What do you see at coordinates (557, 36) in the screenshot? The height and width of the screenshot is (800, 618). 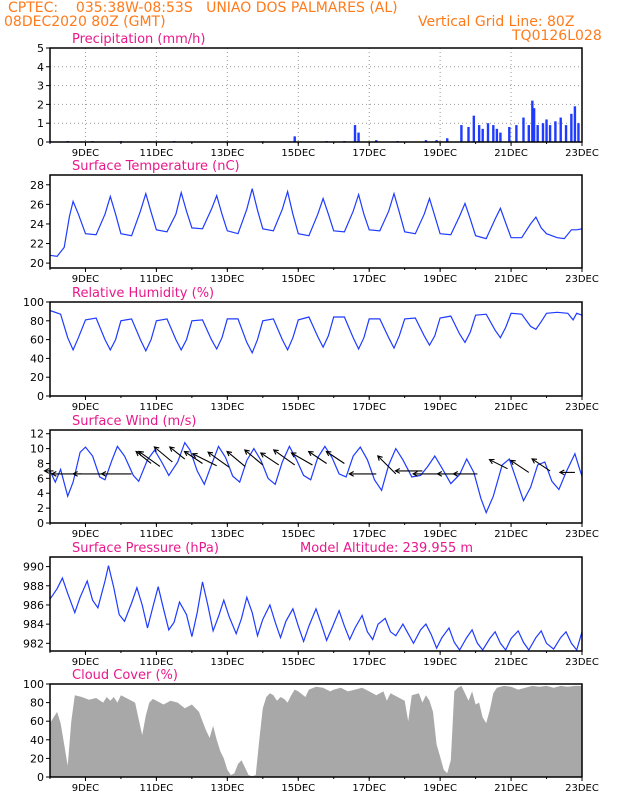 I see `header-model-id: TQ0126L028` at bounding box center [557, 36].